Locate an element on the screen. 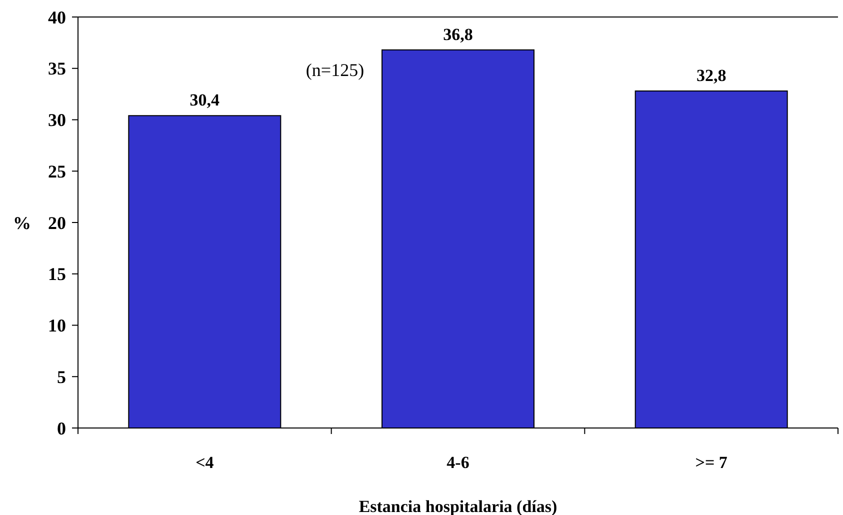  x-tick-label: <4 is located at coordinates (205, 462).